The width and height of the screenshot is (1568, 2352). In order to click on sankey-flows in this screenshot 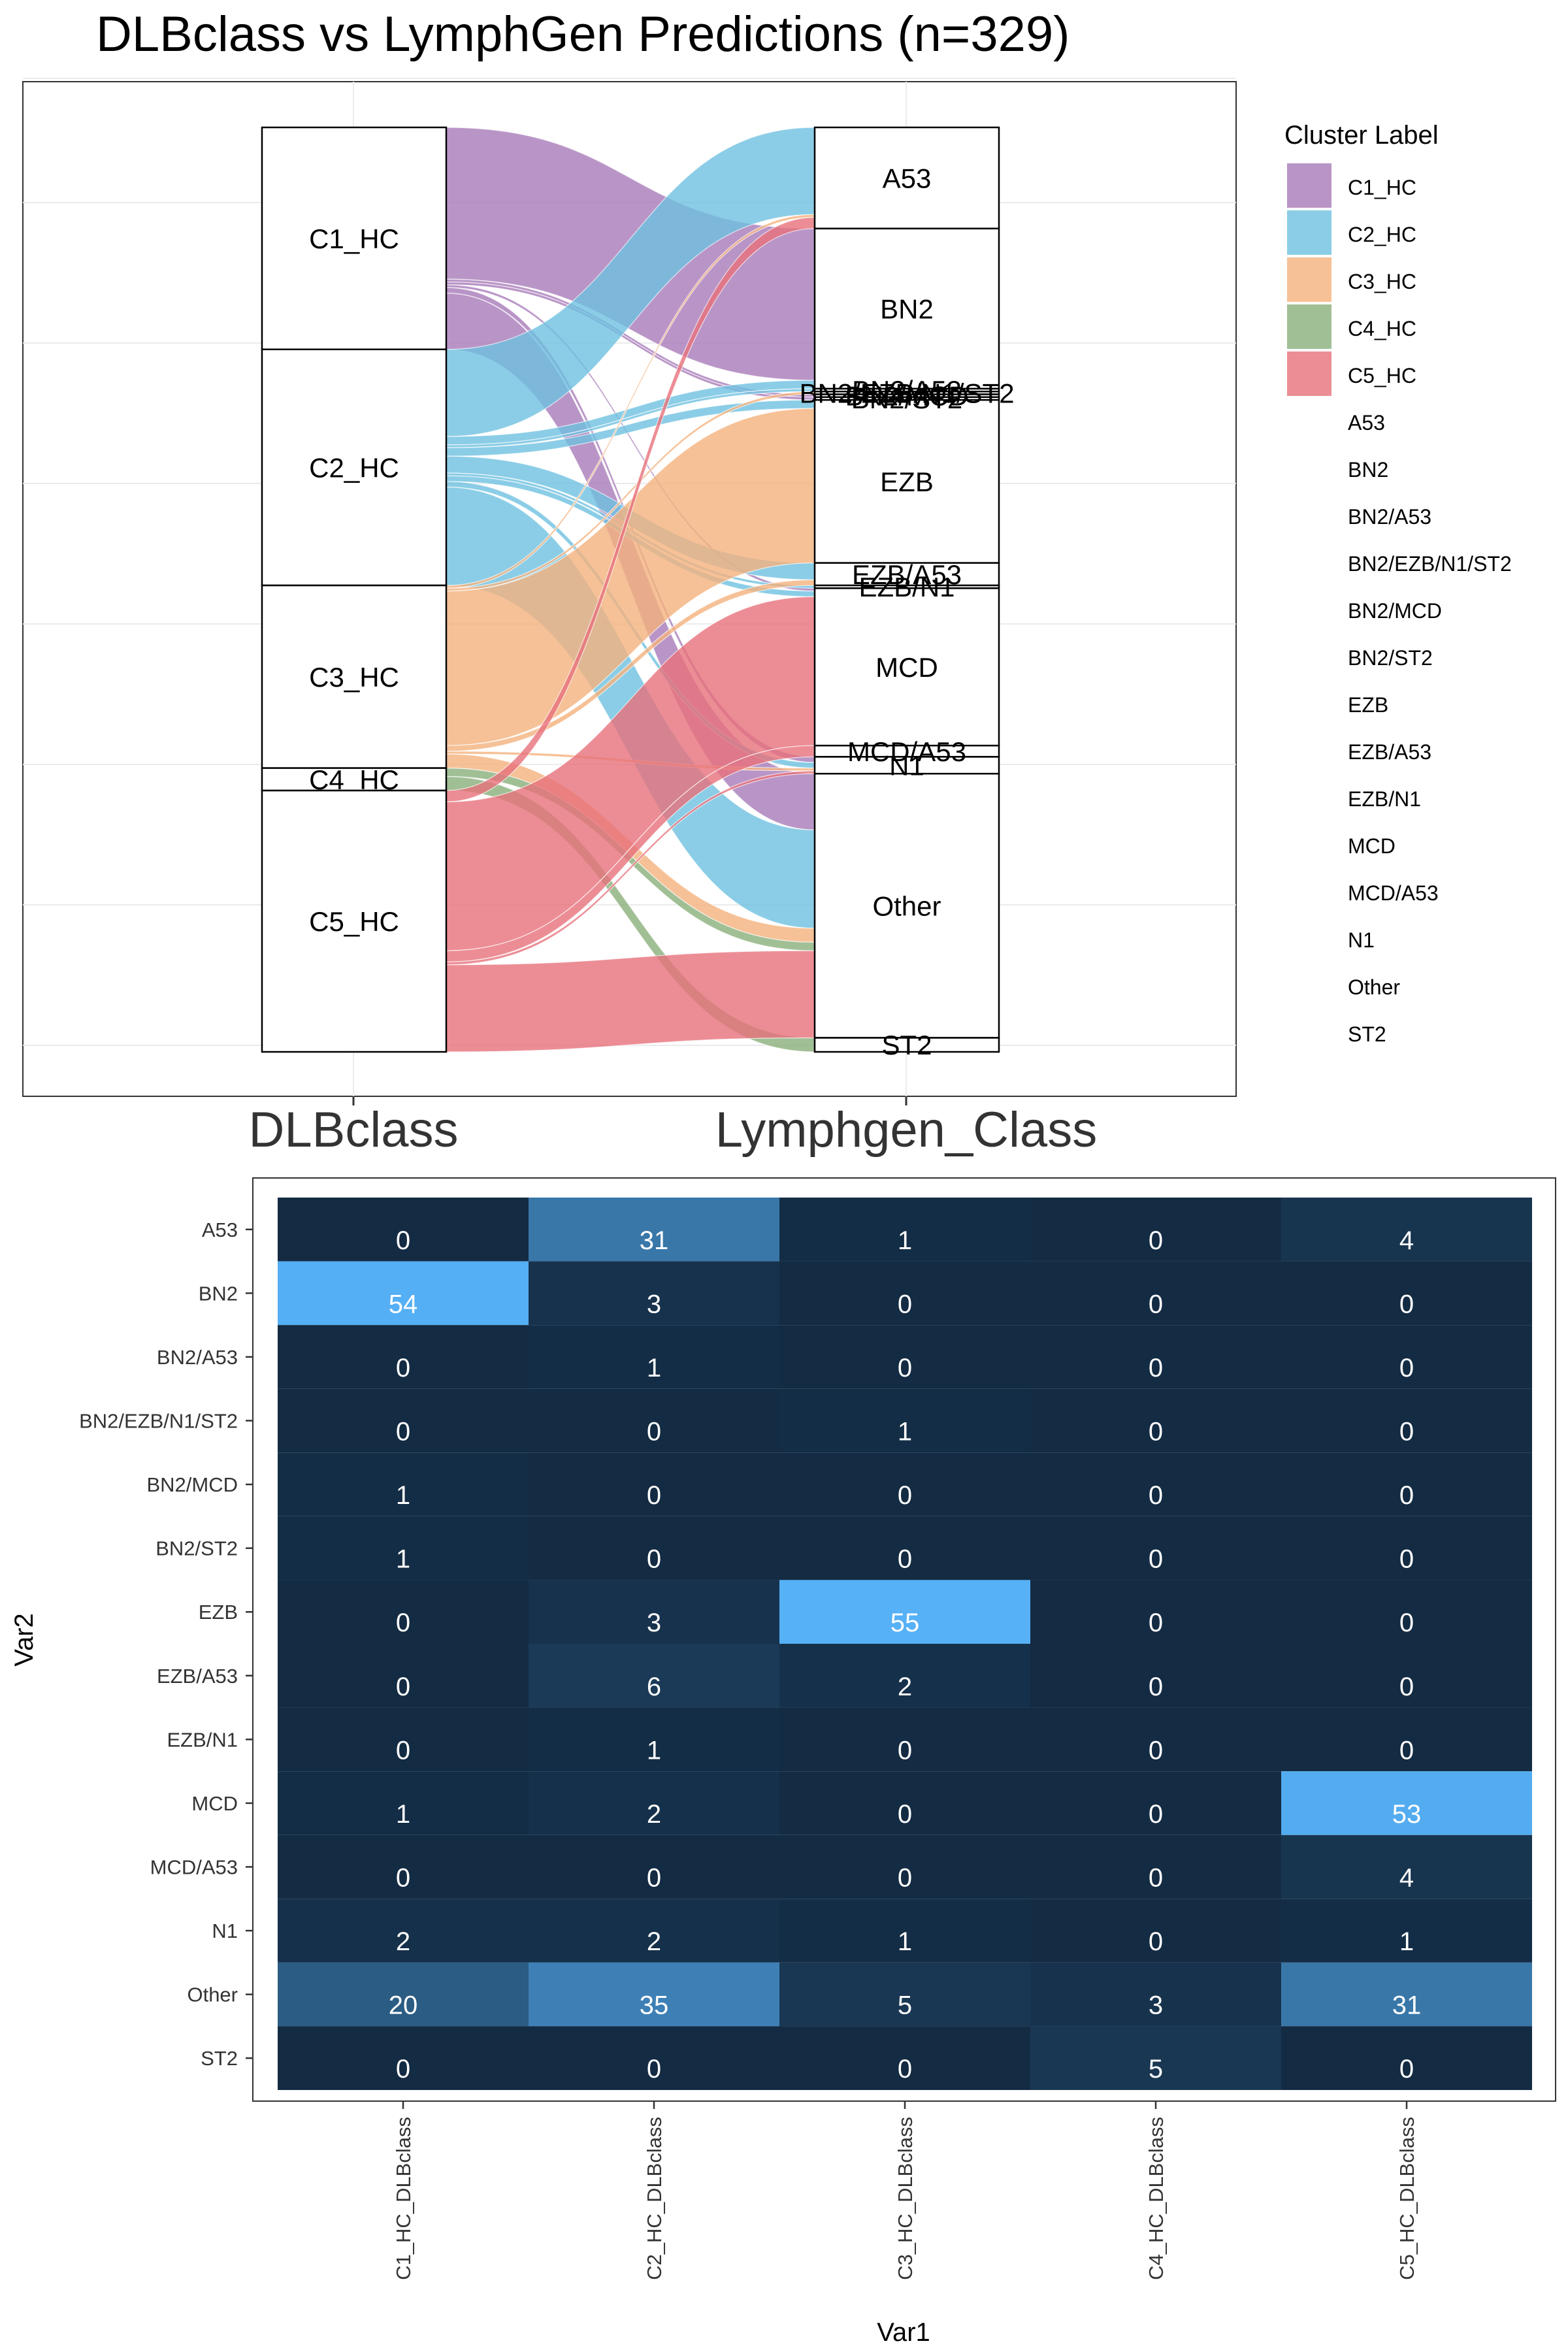, I will do `click(630, 590)`.